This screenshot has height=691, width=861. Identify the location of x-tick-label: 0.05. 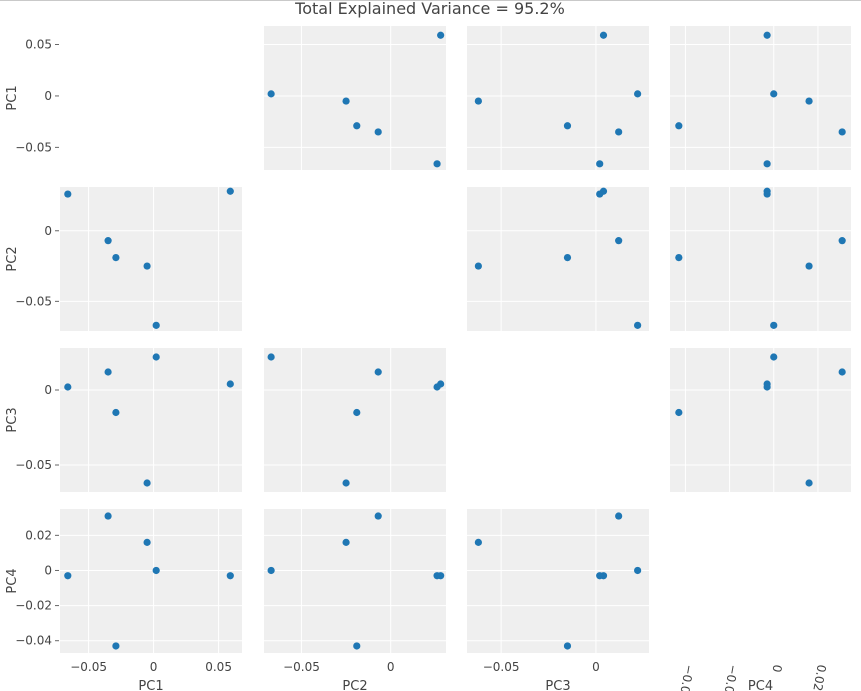
(218, 667).